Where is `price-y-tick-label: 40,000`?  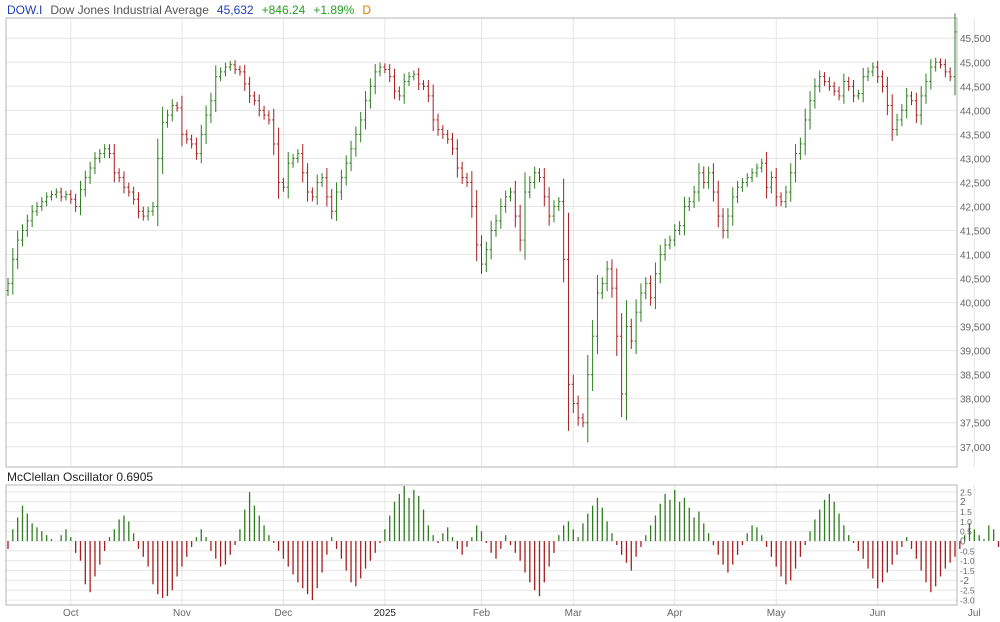
price-y-tick-label: 40,000 is located at coordinates (975, 304).